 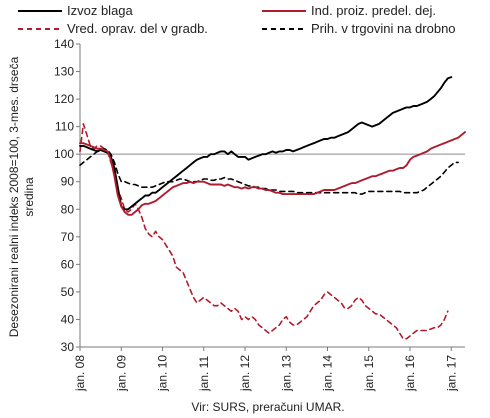 I want to click on y-tick-label: 70, so click(x=68, y=237).